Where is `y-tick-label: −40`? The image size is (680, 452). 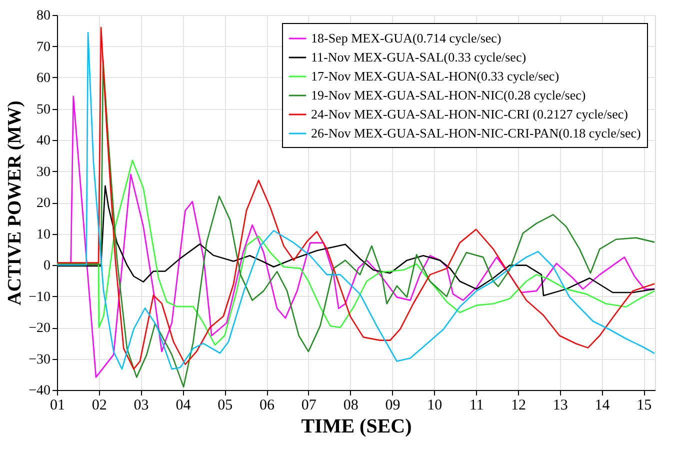 y-tick-label: −40 is located at coordinates (39, 391).